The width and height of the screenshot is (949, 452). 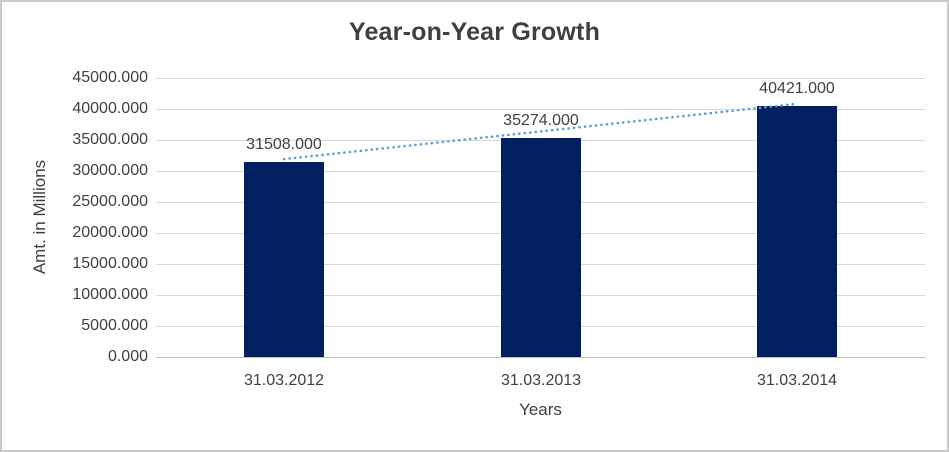 What do you see at coordinates (114, 325) in the screenshot?
I see `y-tick-label: 5000.000` at bounding box center [114, 325].